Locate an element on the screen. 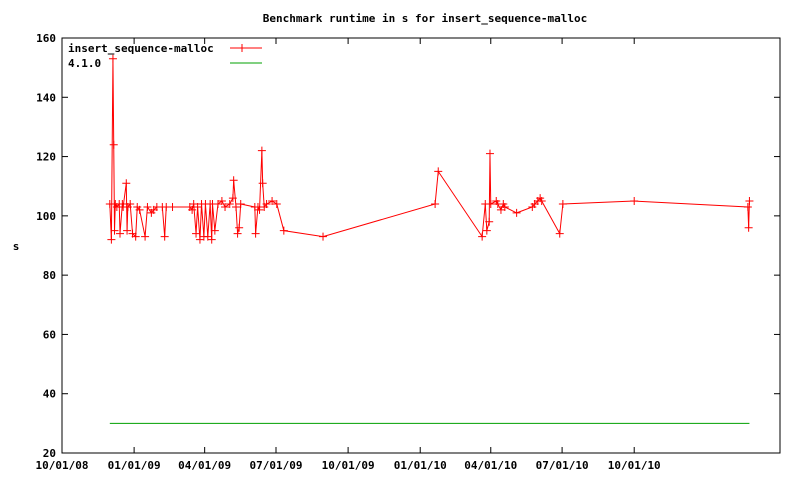 This screenshot has width=800, height=480. y-tick-label: 140 is located at coordinates (46, 97).